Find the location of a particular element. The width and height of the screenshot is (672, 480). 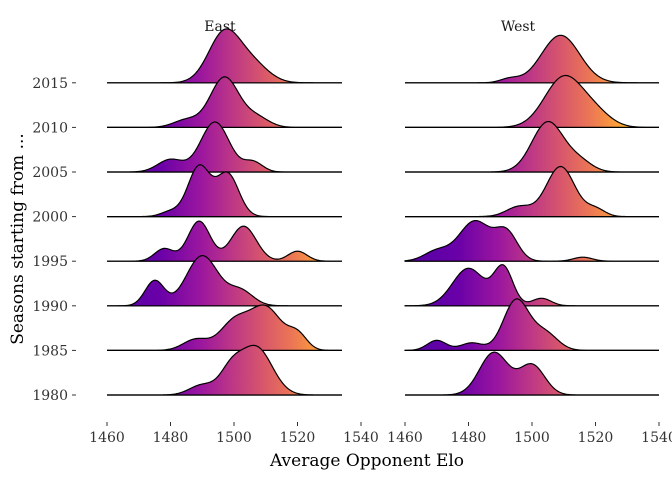

ridge-west-1995 is located at coordinates (531, 240).